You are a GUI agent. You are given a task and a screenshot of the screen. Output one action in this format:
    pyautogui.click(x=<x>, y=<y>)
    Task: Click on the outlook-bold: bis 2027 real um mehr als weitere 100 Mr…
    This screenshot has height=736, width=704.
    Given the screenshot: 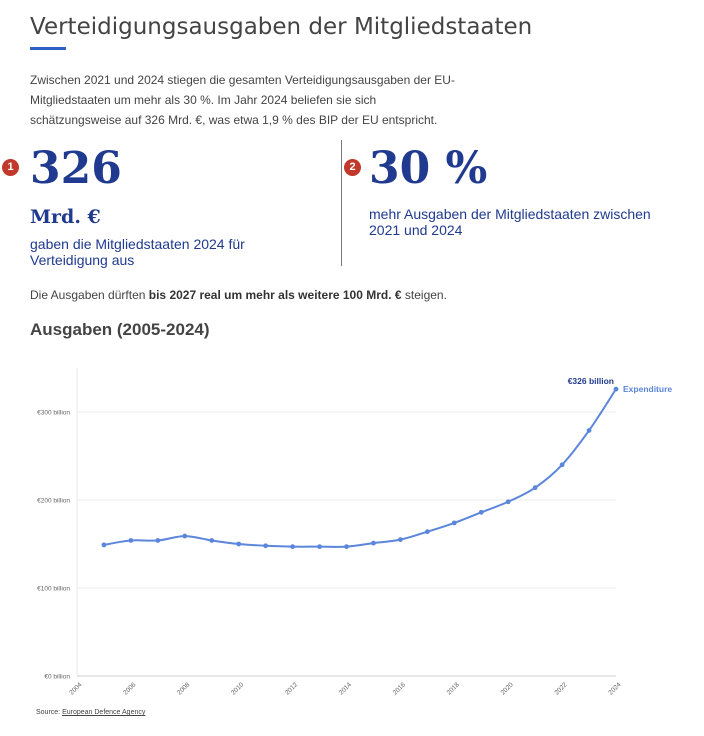 What is the action you would take?
    pyautogui.click(x=275, y=295)
    